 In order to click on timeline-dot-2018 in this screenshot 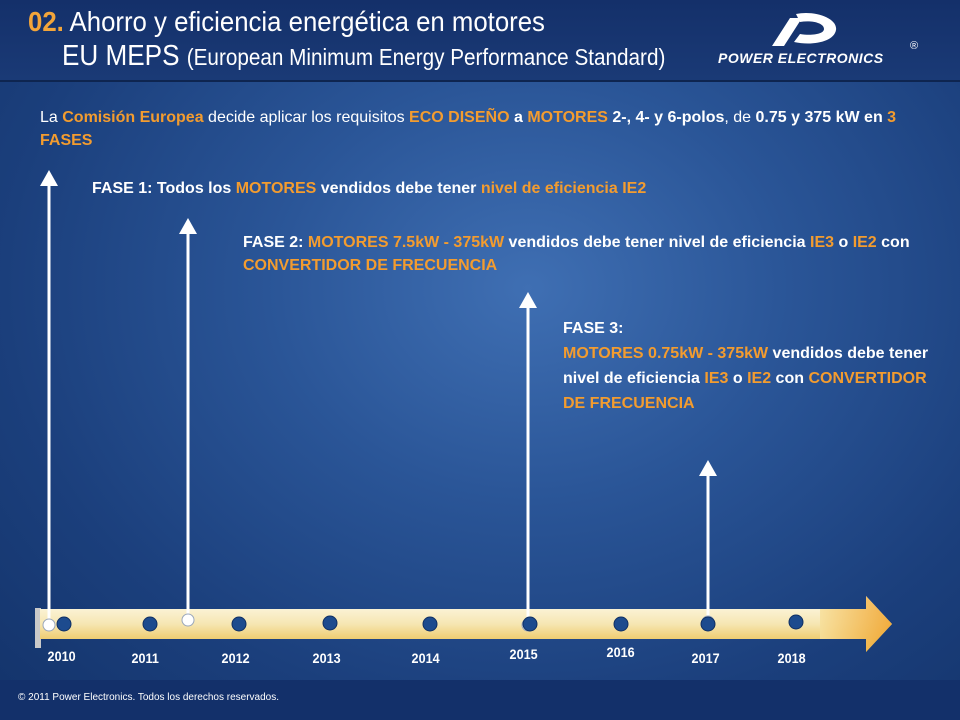, I will do `click(796, 622)`.